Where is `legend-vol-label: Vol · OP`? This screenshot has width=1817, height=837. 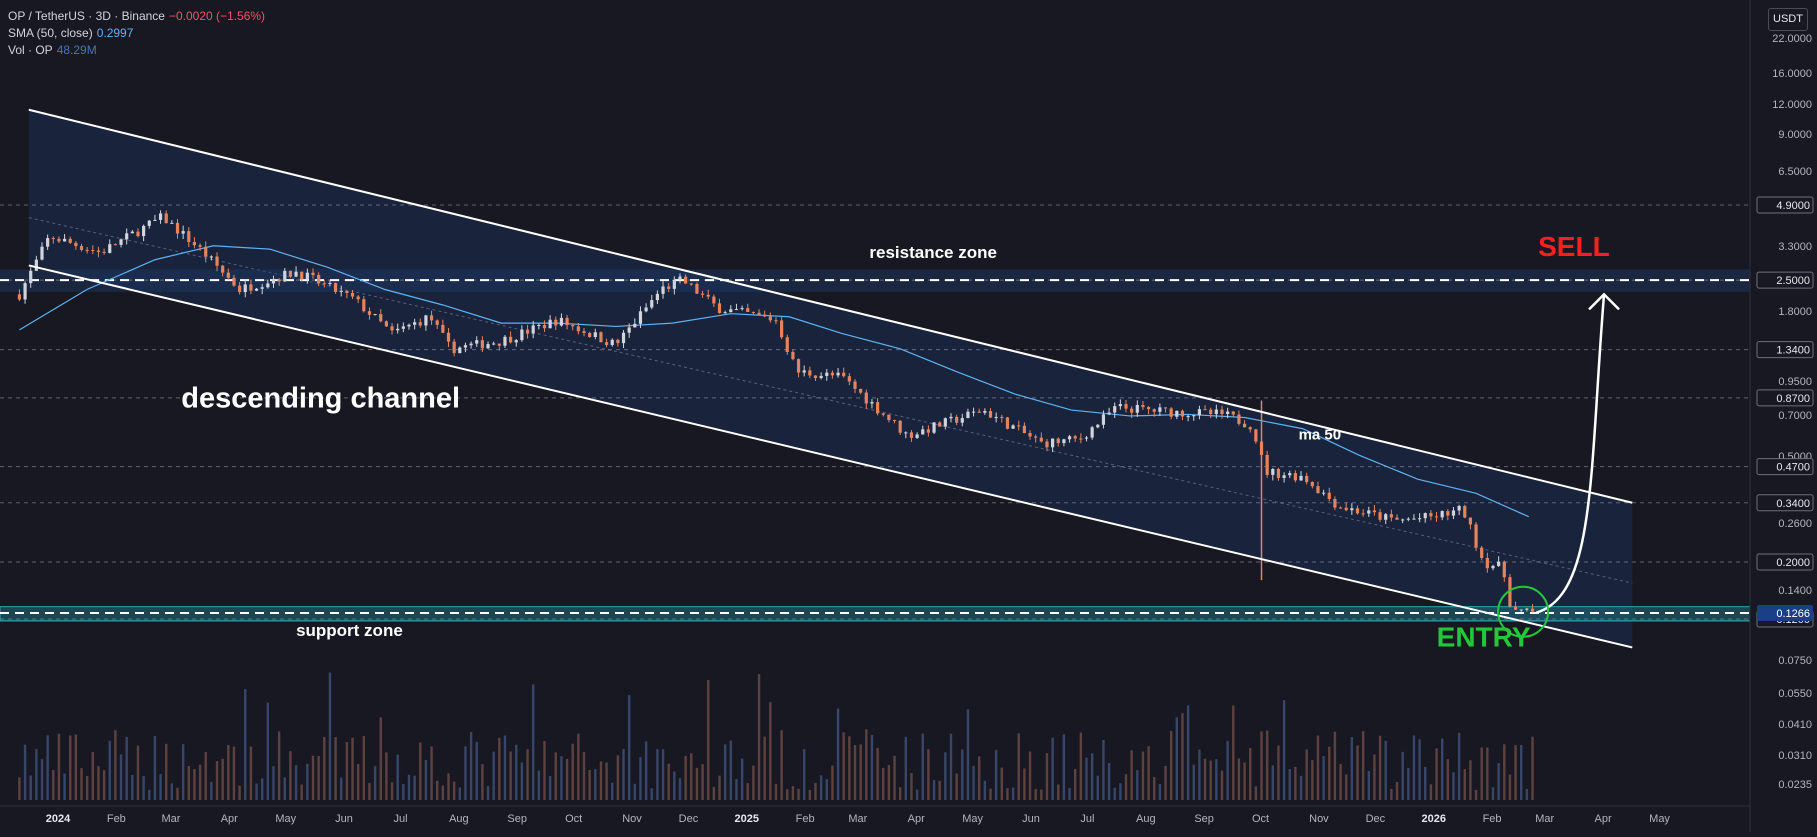 legend-vol-label: Vol · OP is located at coordinates (30, 50).